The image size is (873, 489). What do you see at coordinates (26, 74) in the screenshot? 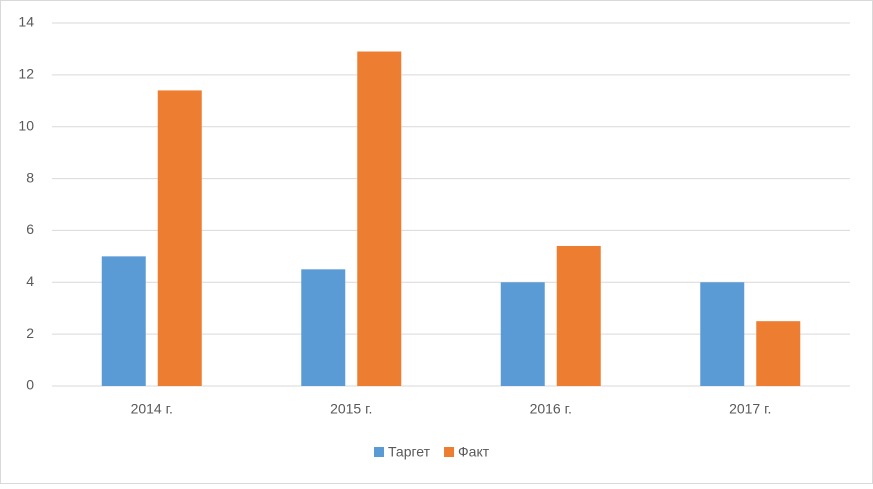
I see `y-tick-label: 12` at bounding box center [26, 74].